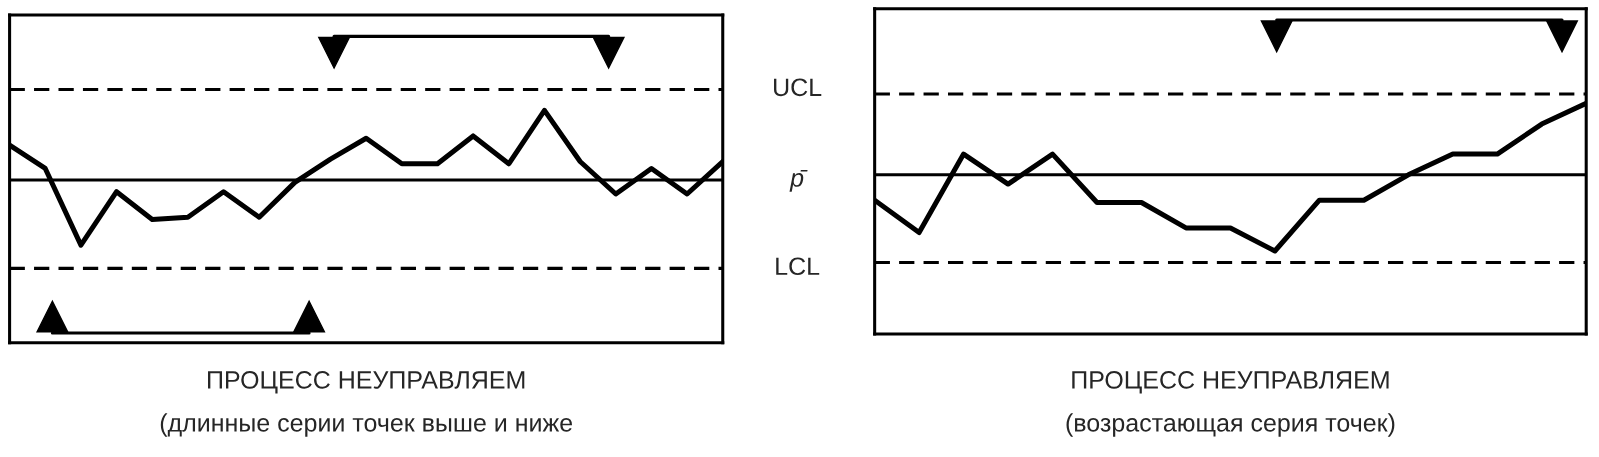 The height and width of the screenshot is (457, 1599). I want to click on text: (возрастающая серия точек), so click(1230, 425).